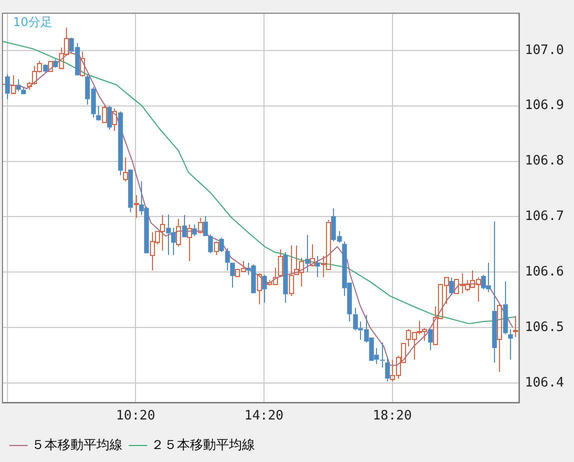 This screenshot has height=462, width=574. What do you see at coordinates (544, 272) in the screenshot?
I see `y-tick-label: 106.6` at bounding box center [544, 272].